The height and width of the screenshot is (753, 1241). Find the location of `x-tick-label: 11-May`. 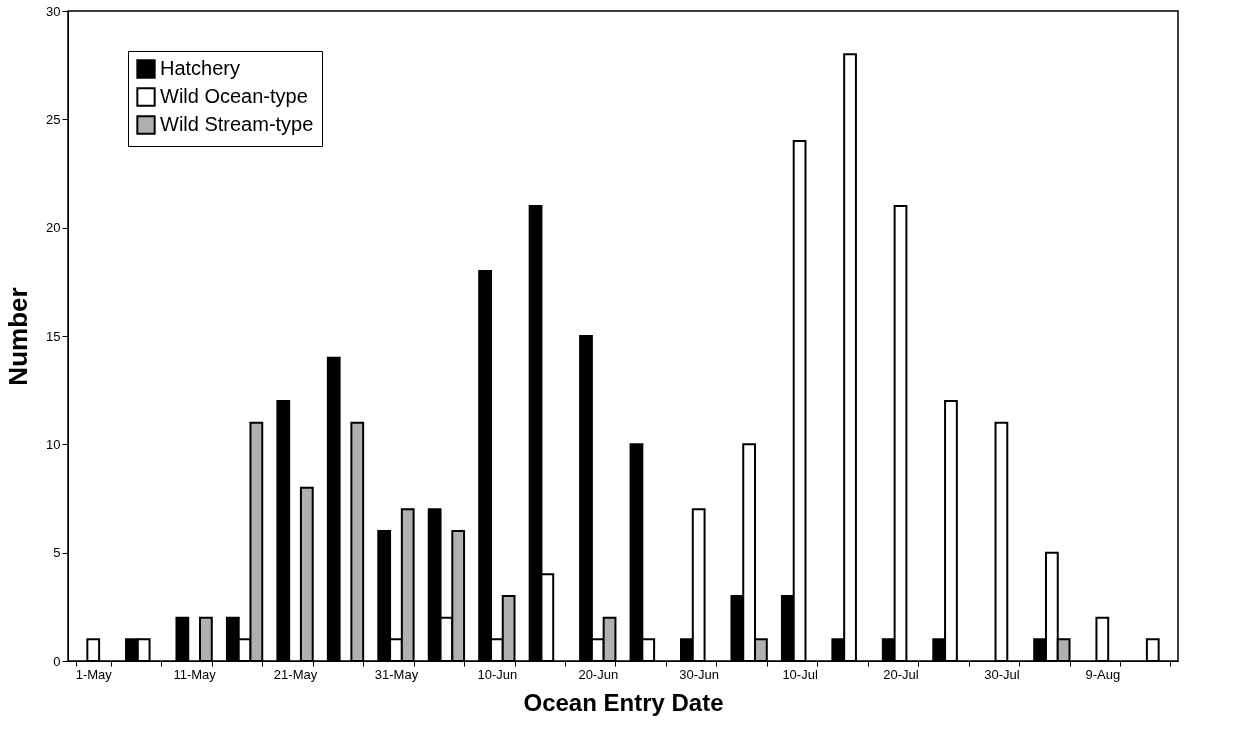

x-tick-label: 11-May is located at coordinates (195, 674).